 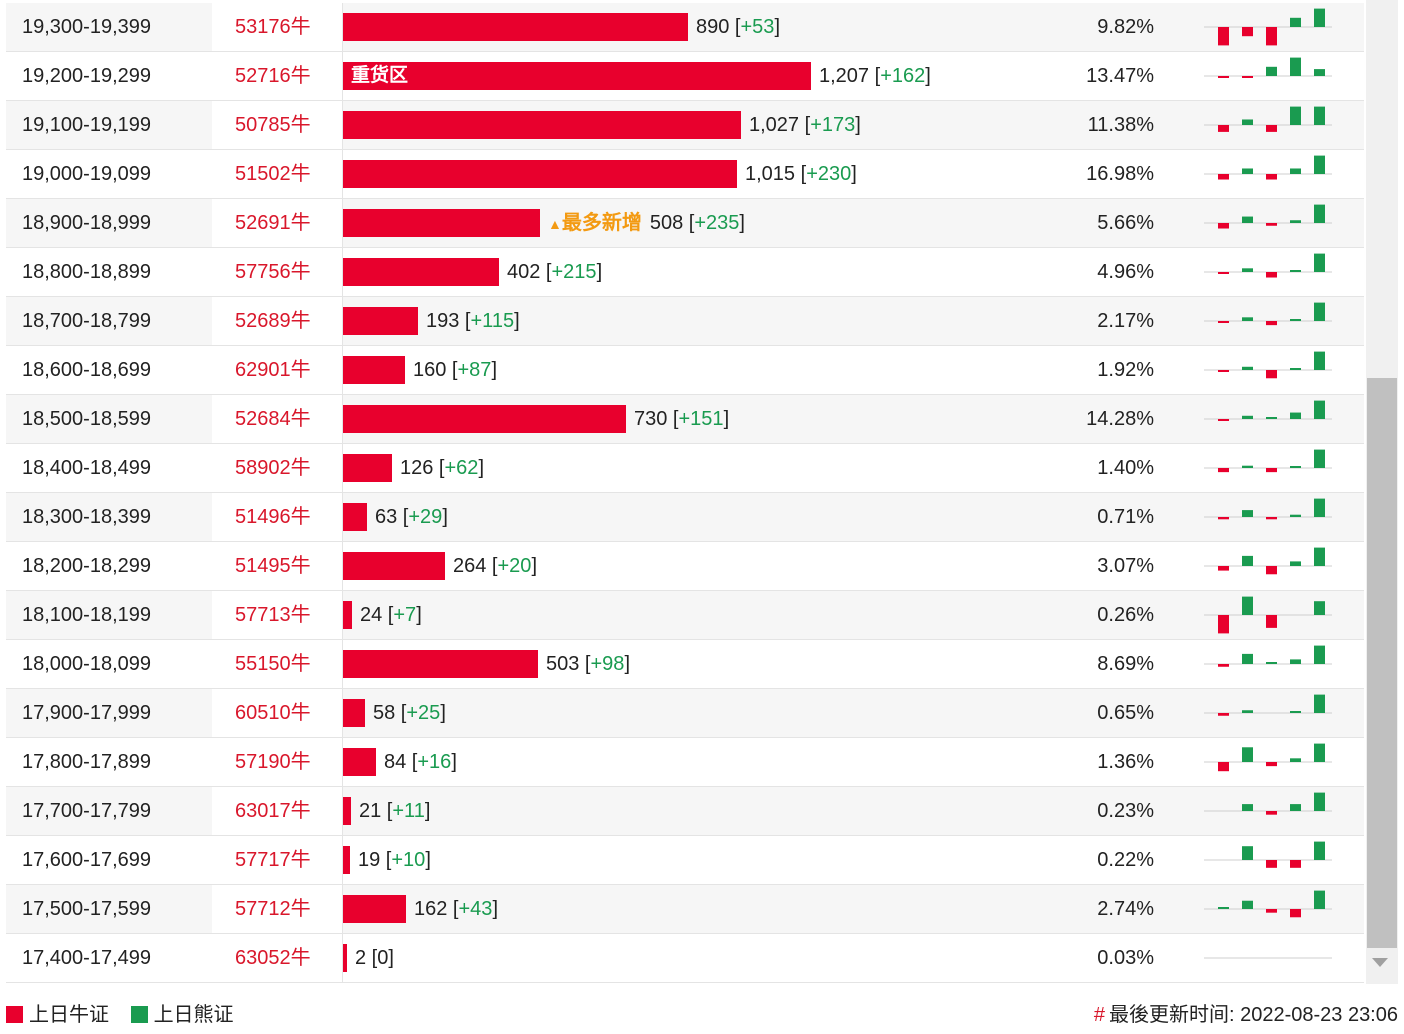 I want to click on volume-count: 264 [+20], so click(x=495, y=566).